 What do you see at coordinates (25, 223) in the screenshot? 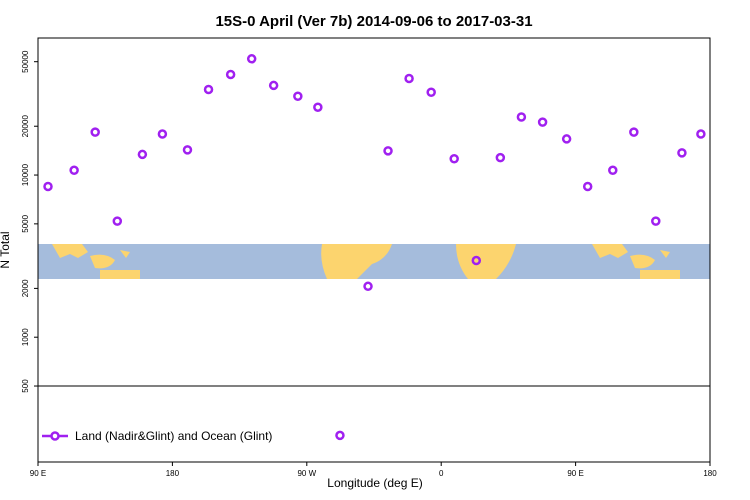
I see `y-tick-label: 5000` at bounding box center [25, 223].